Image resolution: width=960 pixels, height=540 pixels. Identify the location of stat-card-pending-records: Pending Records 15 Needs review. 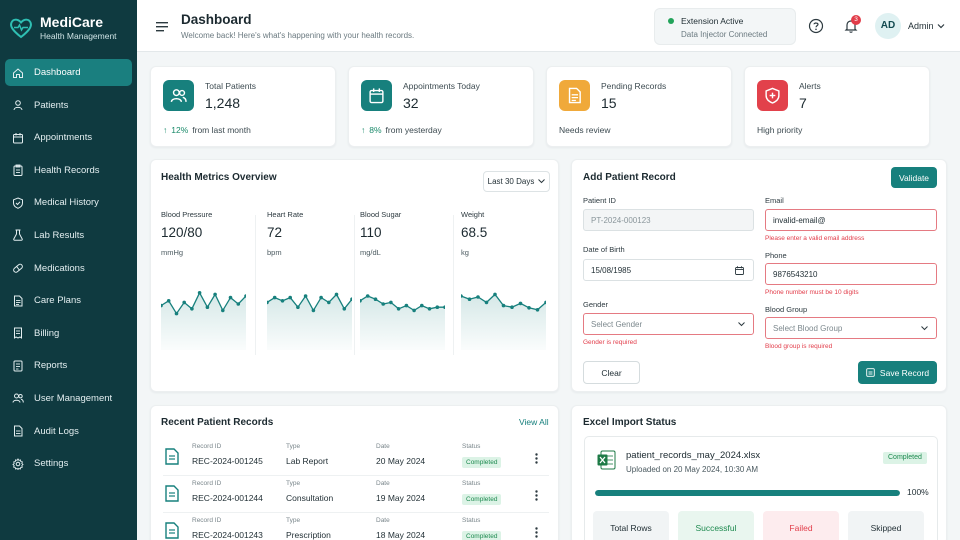
(639, 106).